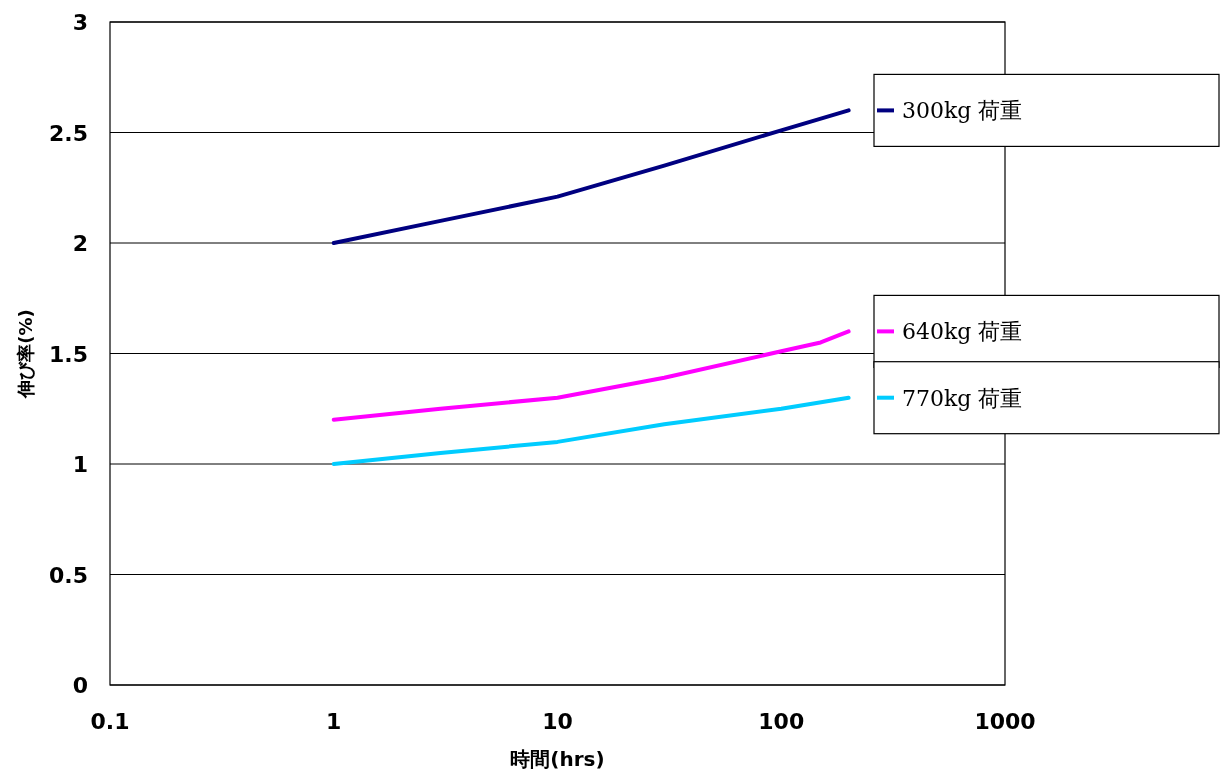 This screenshot has height=771, width=1220. I want to click on x-axis-title: 時間(hrs), so click(557, 759).